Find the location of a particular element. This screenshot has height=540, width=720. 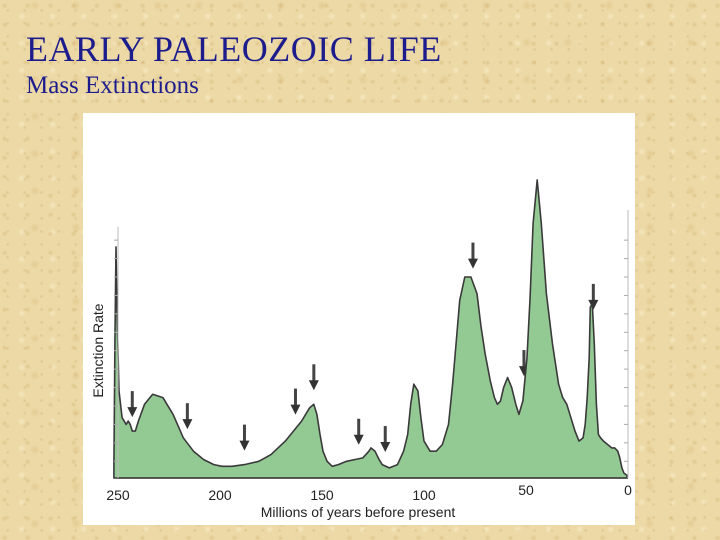

slide-title: EARLY PALEOZOIC LIFE is located at coordinates (234, 49).